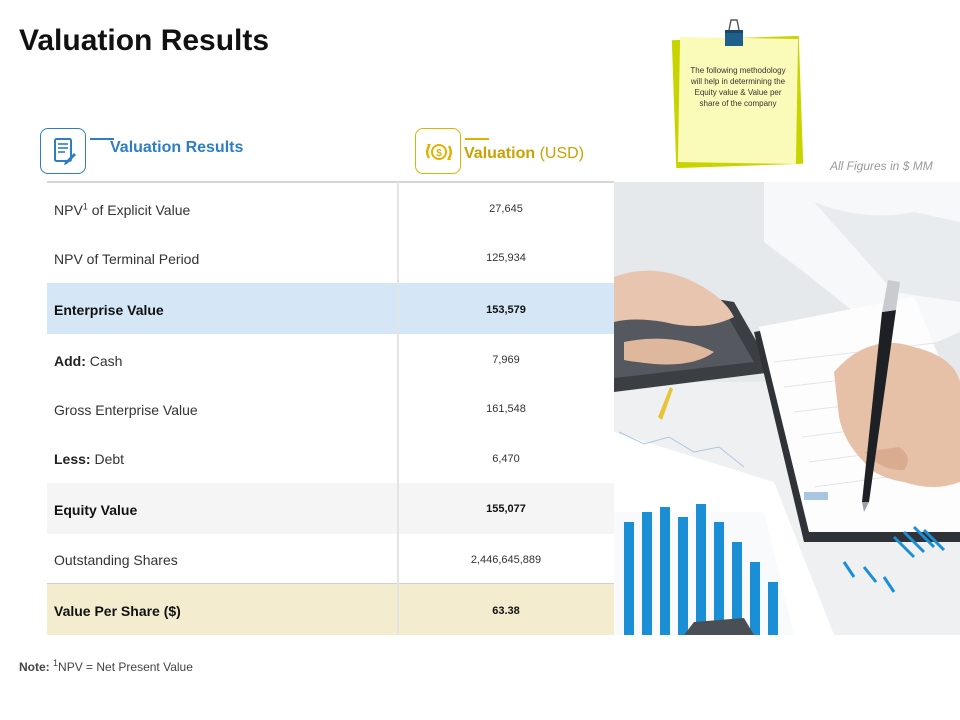 The width and height of the screenshot is (960, 720). What do you see at coordinates (126, 410) in the screenshot?
I see `row-label: Gross Enterprise Value` at bounding box center [126, 410].